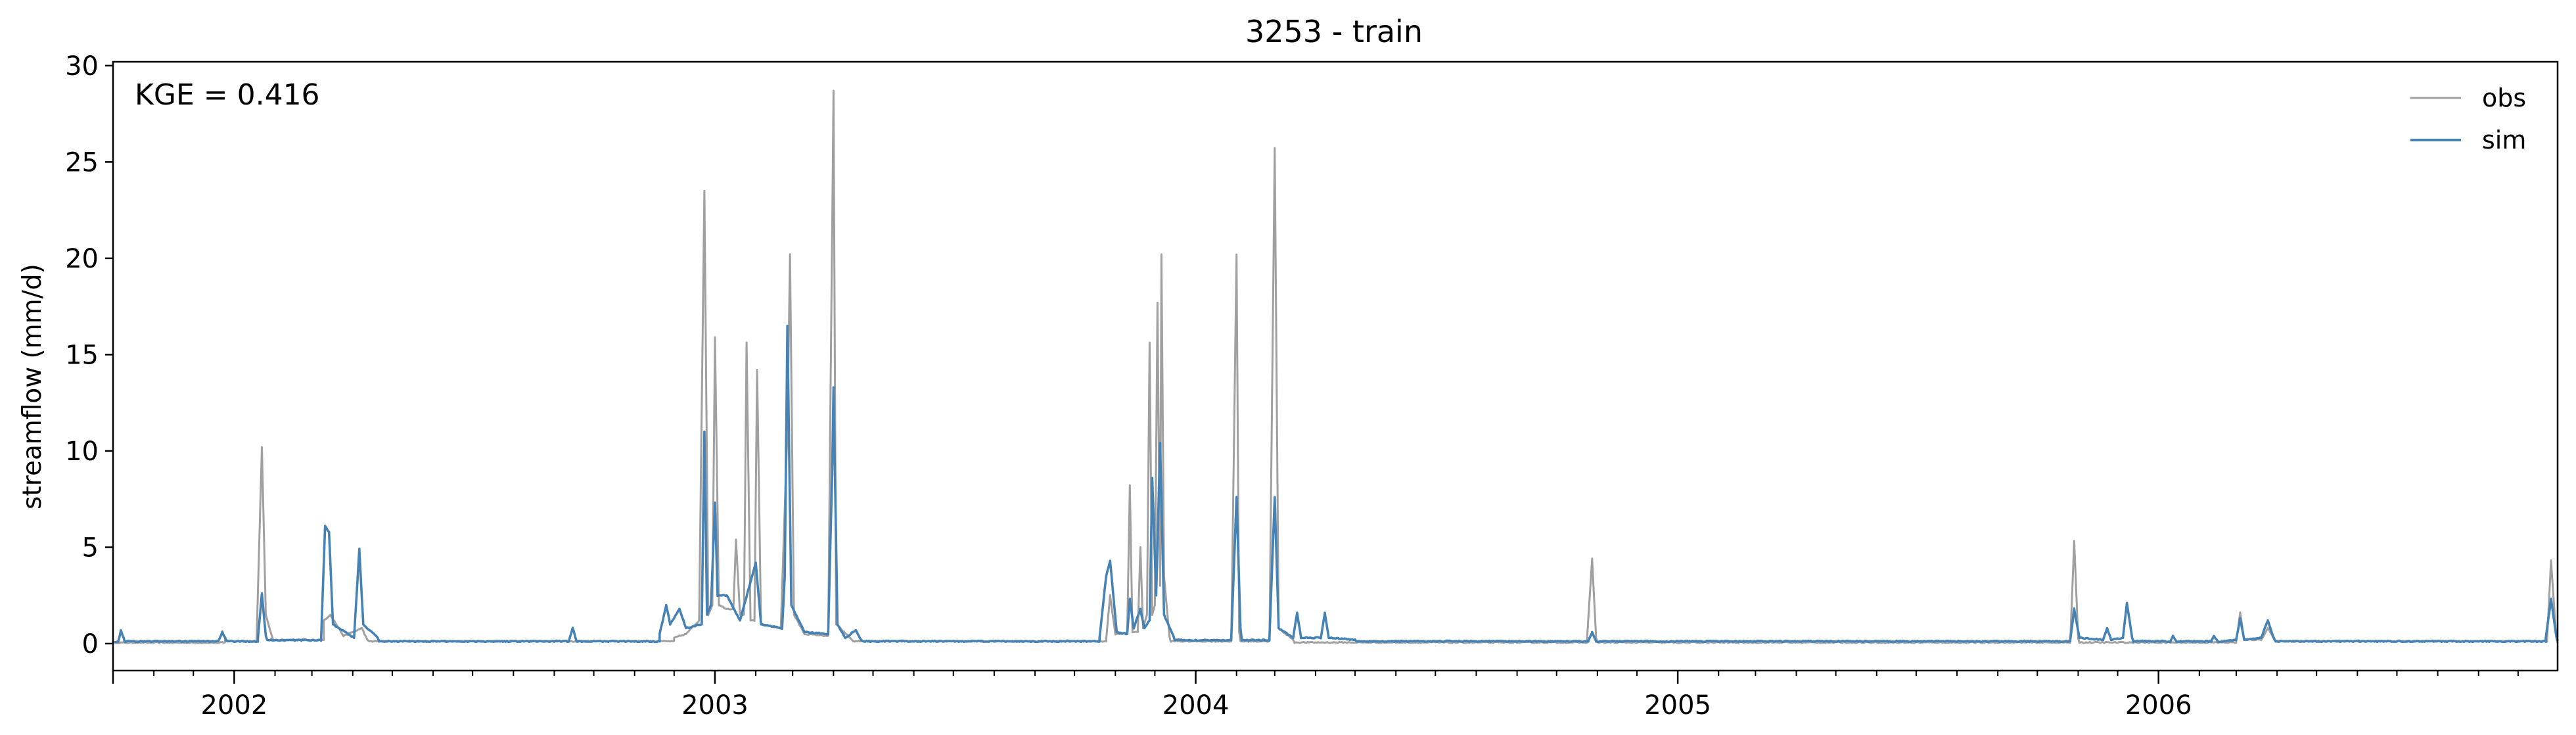 The image size is (2576, 735). Describe the element at coordinates (2468, 118) in the screenshot. I see `legend: obs sim` at that location.